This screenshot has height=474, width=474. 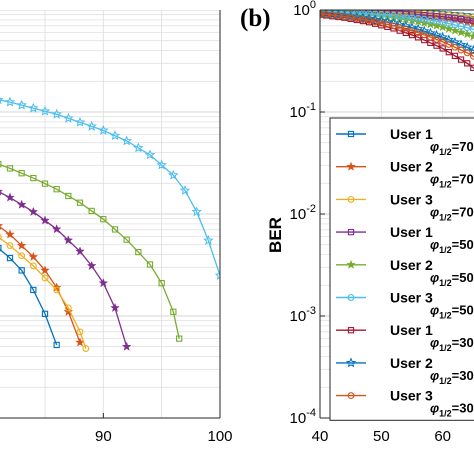 I want to click on right-y-tick-label: 10⁻⁴, so click(x=303, y=417).